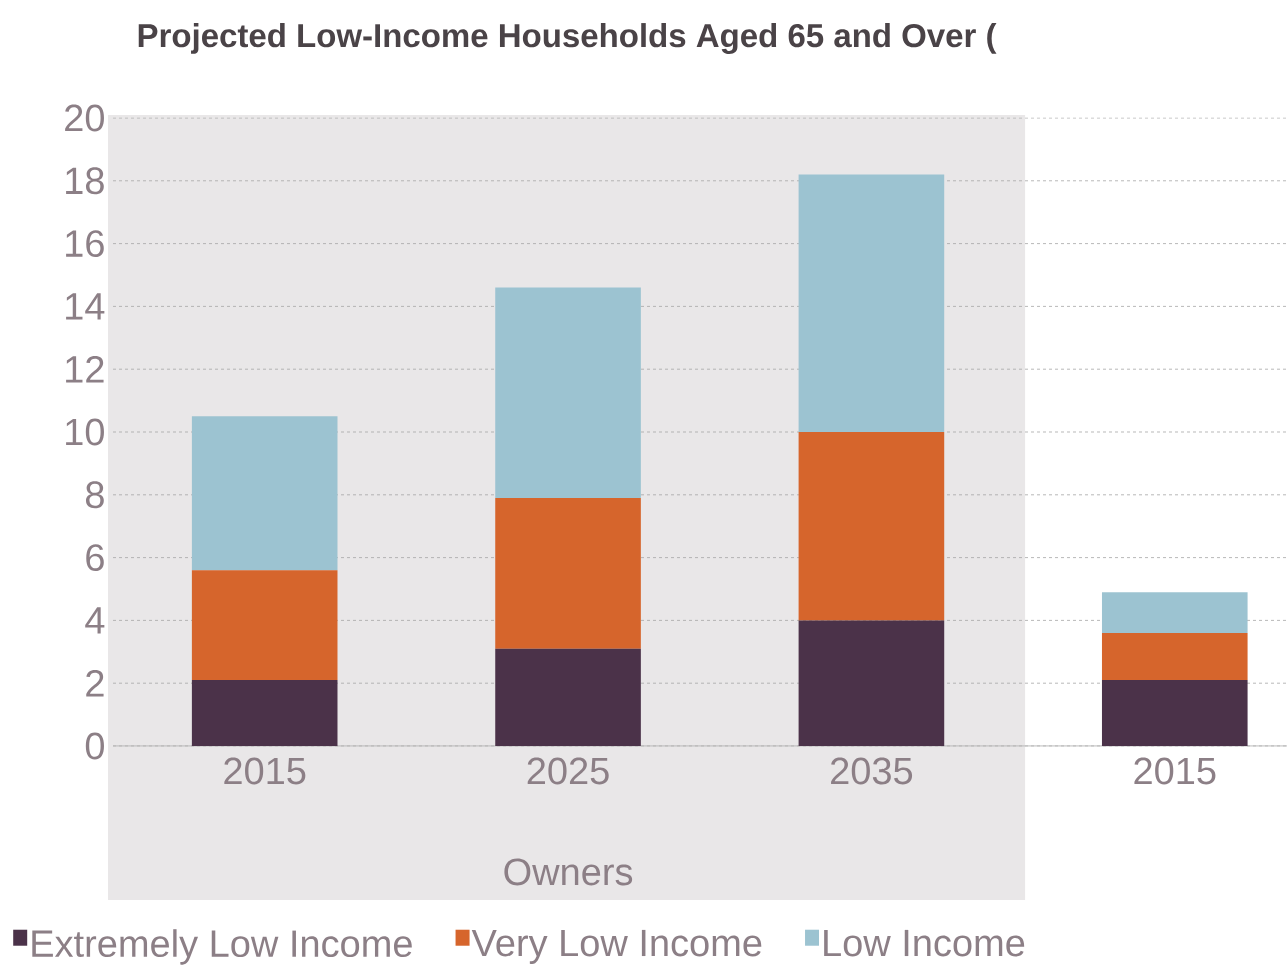 The height and width of the screenshot is (975, 1287). Describe the element at coordinates (85, 369) in the screenshot. I see `y-tick-label: 12` at that location.